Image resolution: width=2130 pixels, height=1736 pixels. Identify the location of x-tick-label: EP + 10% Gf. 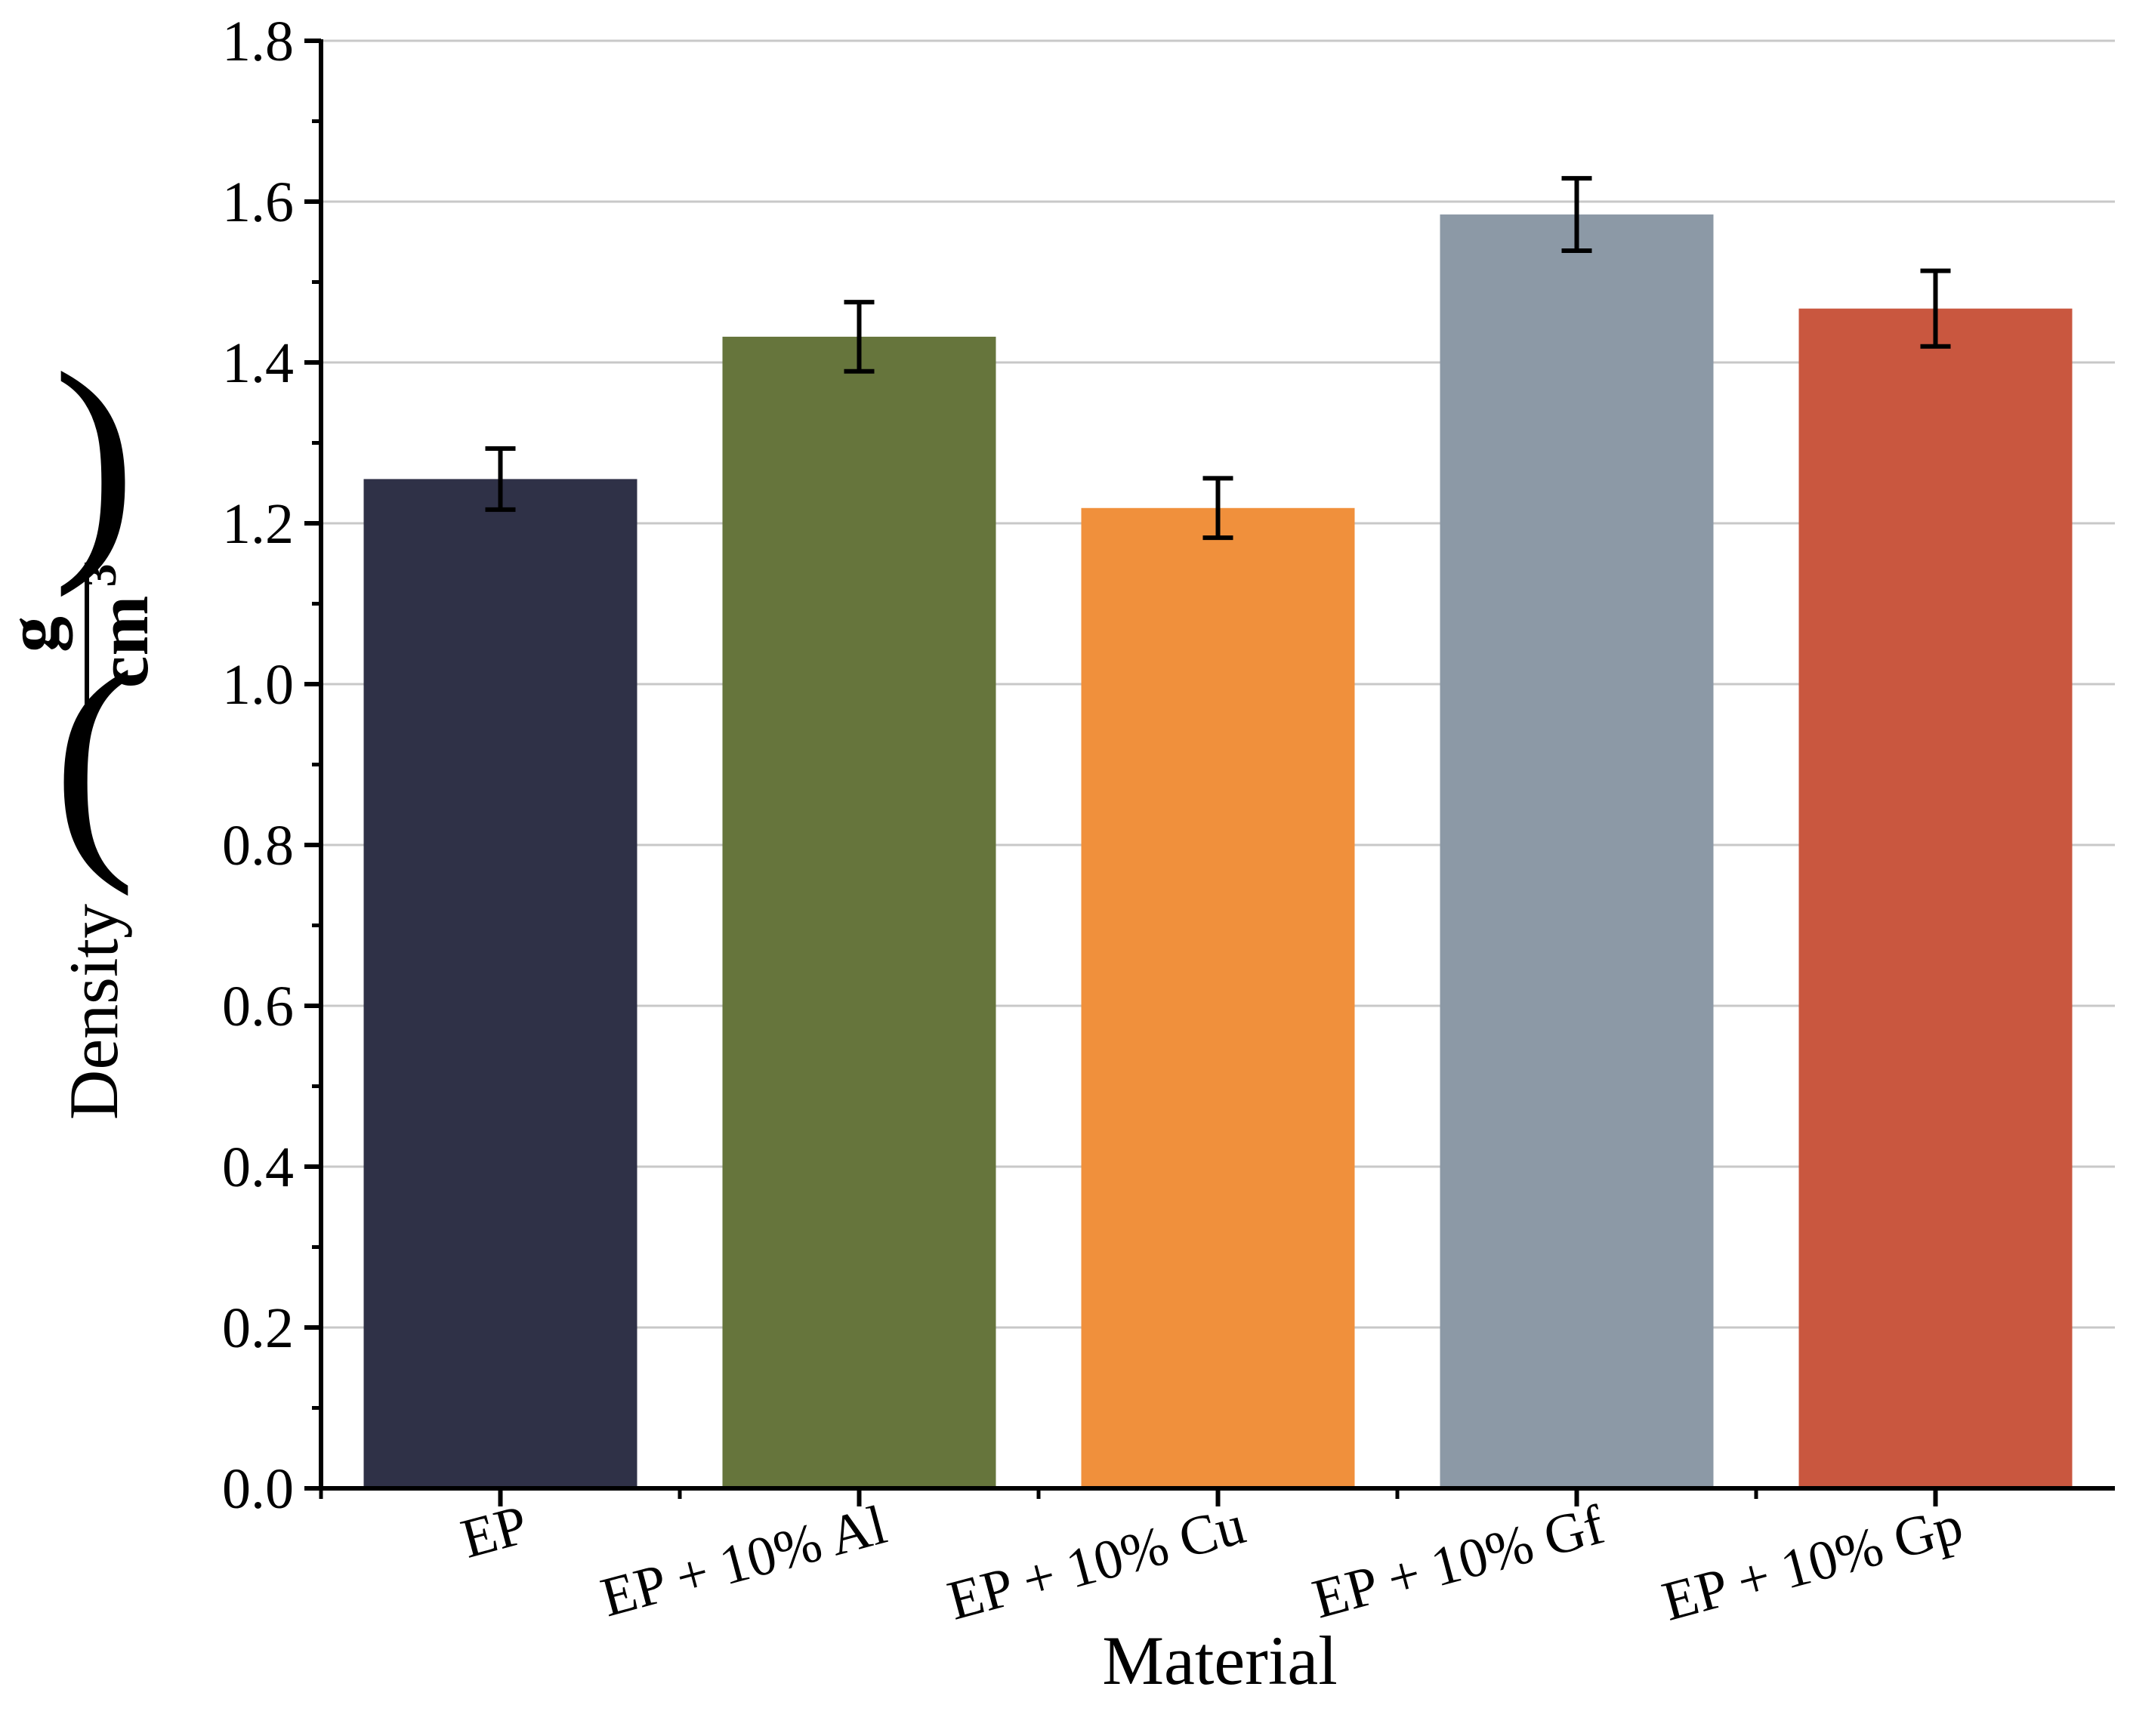
(1459, 1562).